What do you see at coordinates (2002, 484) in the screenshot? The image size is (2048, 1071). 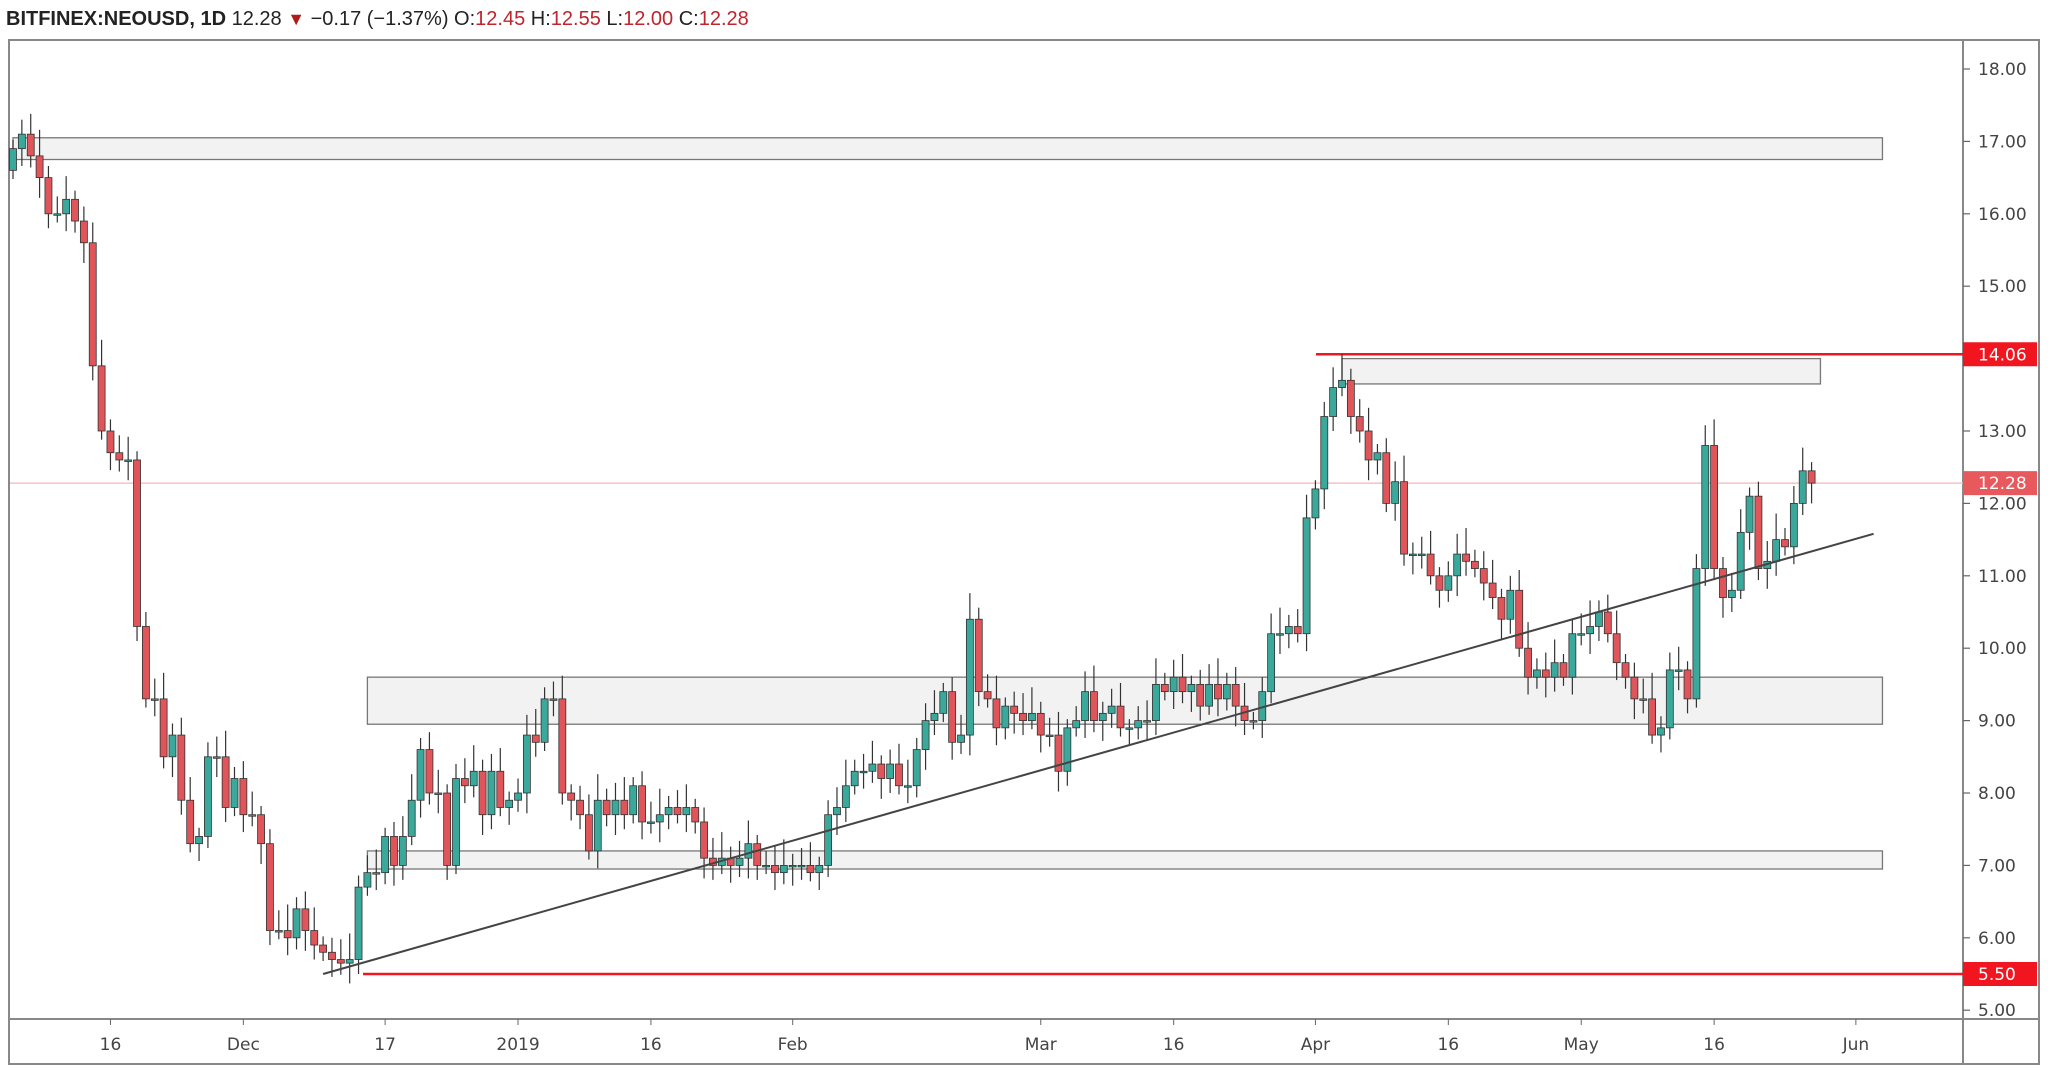 I see `last-price-label: 12.28` at bounding box center [2002, 484].